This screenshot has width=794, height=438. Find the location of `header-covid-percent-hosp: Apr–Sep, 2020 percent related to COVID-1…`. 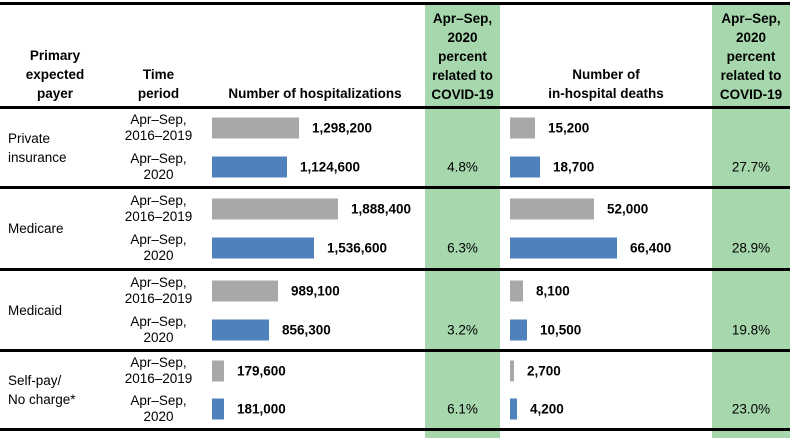

header-covid-percent-hosp: Apr–Sep, 2020 percent related to COVID-1… is located at coordinates (462, 56).